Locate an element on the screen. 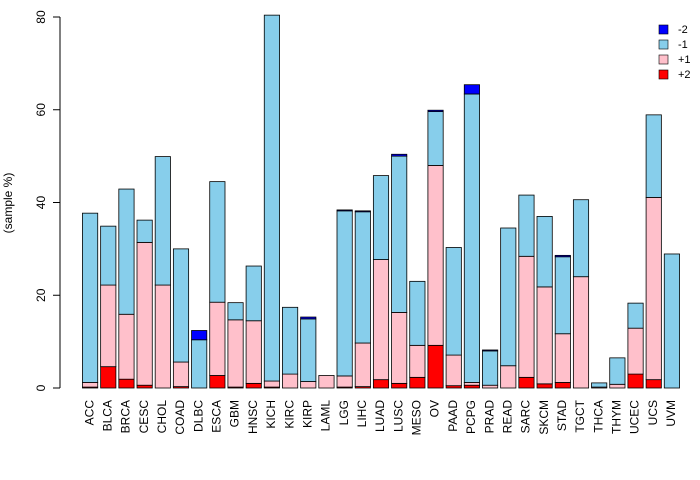 The height and width of the screenshot is (480, 700). bar-acc-plus1 is located at coordinates (90, 385).